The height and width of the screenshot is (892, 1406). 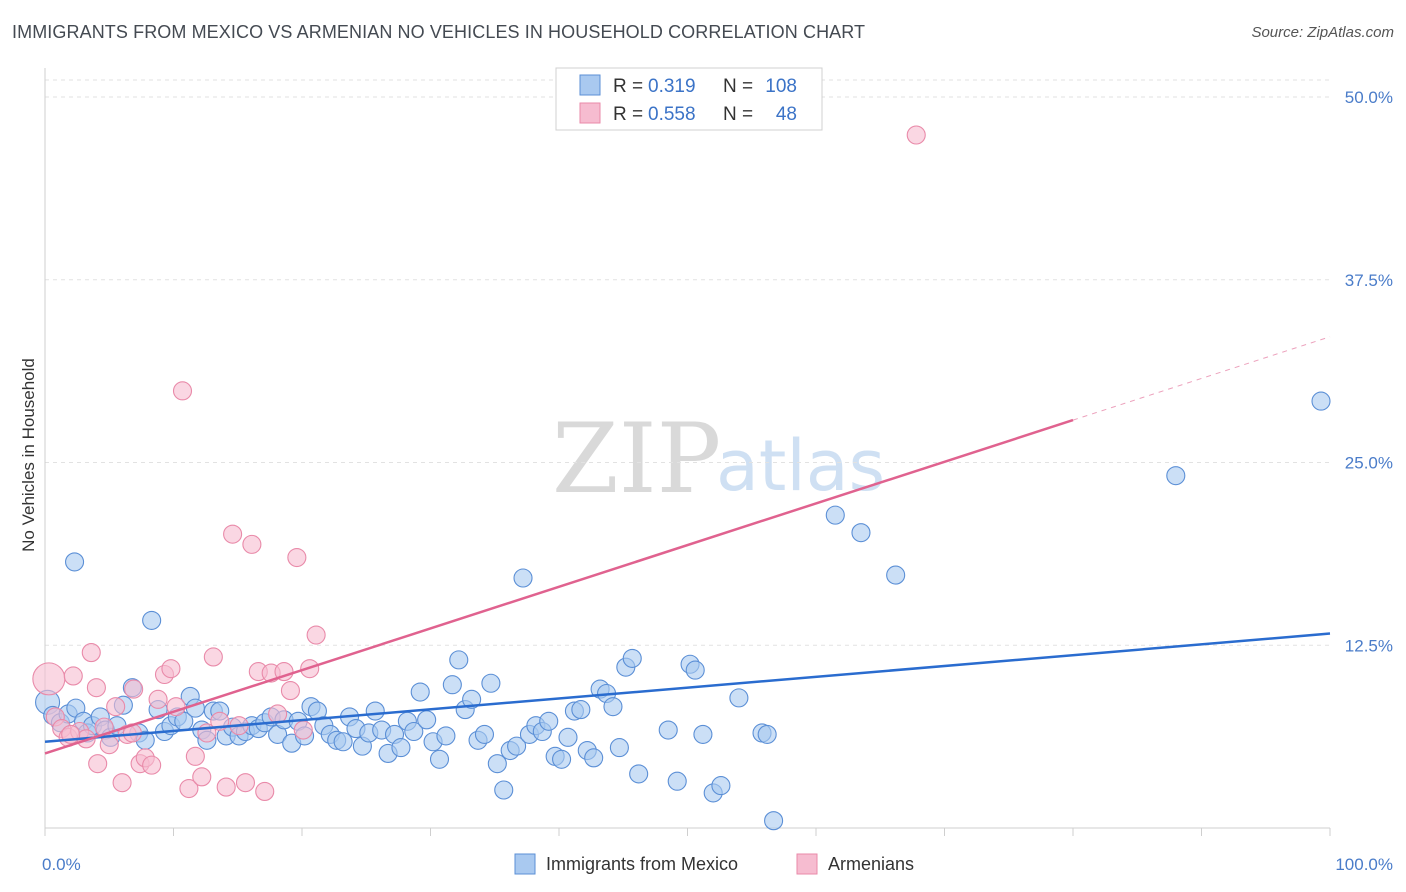 What do you see at coordinates (672, 86) in the screenshot?
I see `legend-r-value: 0.319` at bounding box center [672, 86].